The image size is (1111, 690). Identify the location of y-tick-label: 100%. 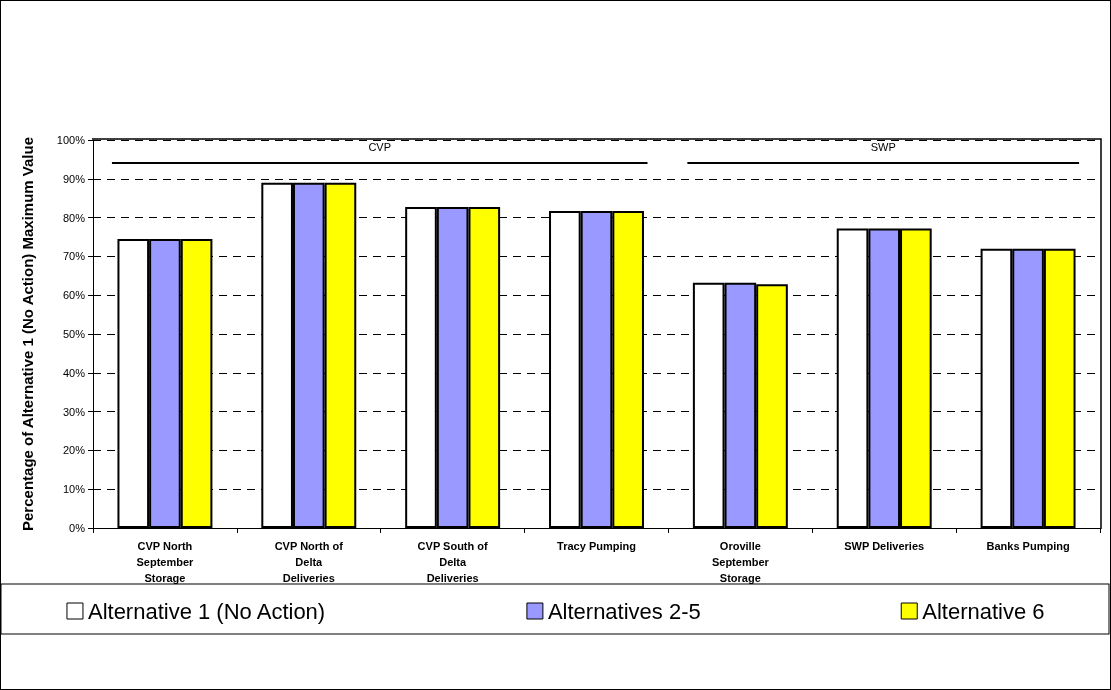
(71, 140).